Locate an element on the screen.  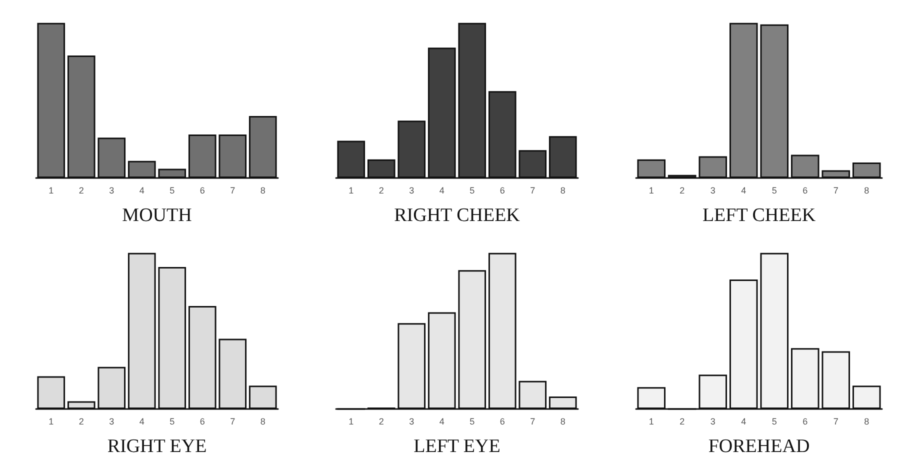
x-axis-title: FOREHEAD is located at coordinates (759, 446).